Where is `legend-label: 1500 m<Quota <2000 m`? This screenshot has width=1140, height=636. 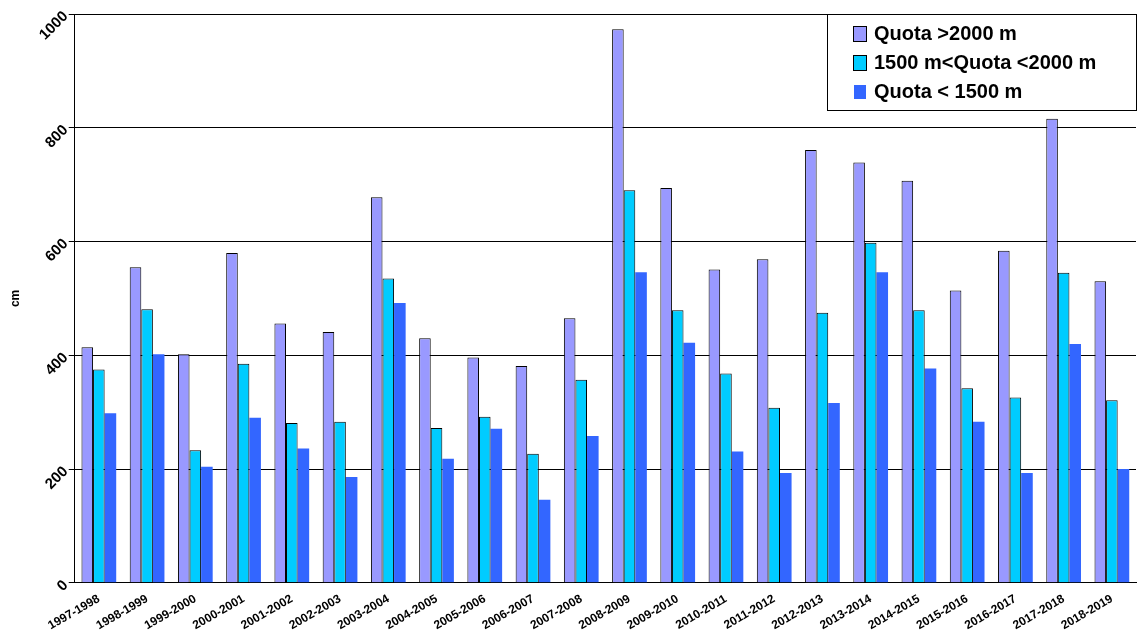
legend-label: 1500 m<Quota <2000 m is located at coordinates (985, 62).